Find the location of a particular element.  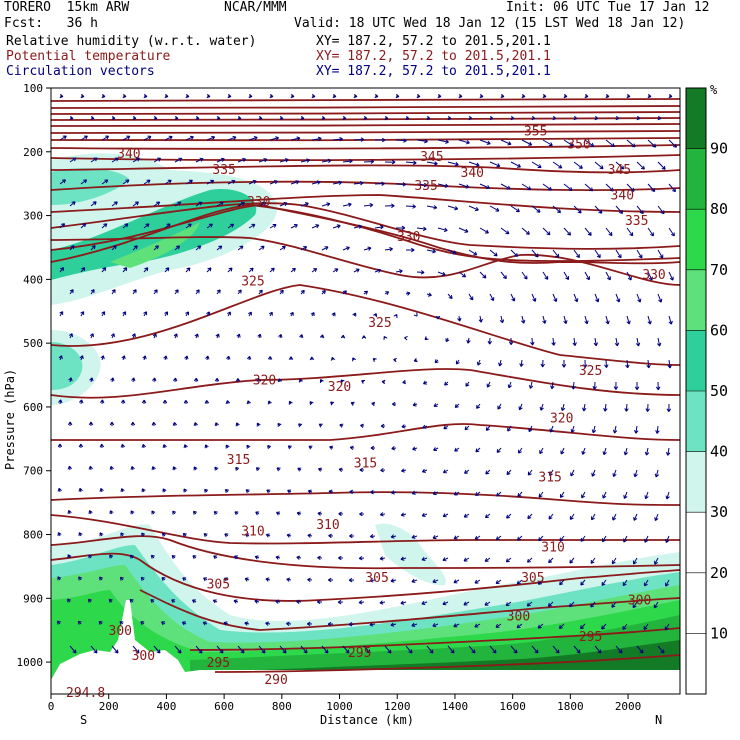

x-axis-ticks: 0 200 400 600 800 1000 1200 1400 1600 1800 2000 is located at coordinates (344, 703).